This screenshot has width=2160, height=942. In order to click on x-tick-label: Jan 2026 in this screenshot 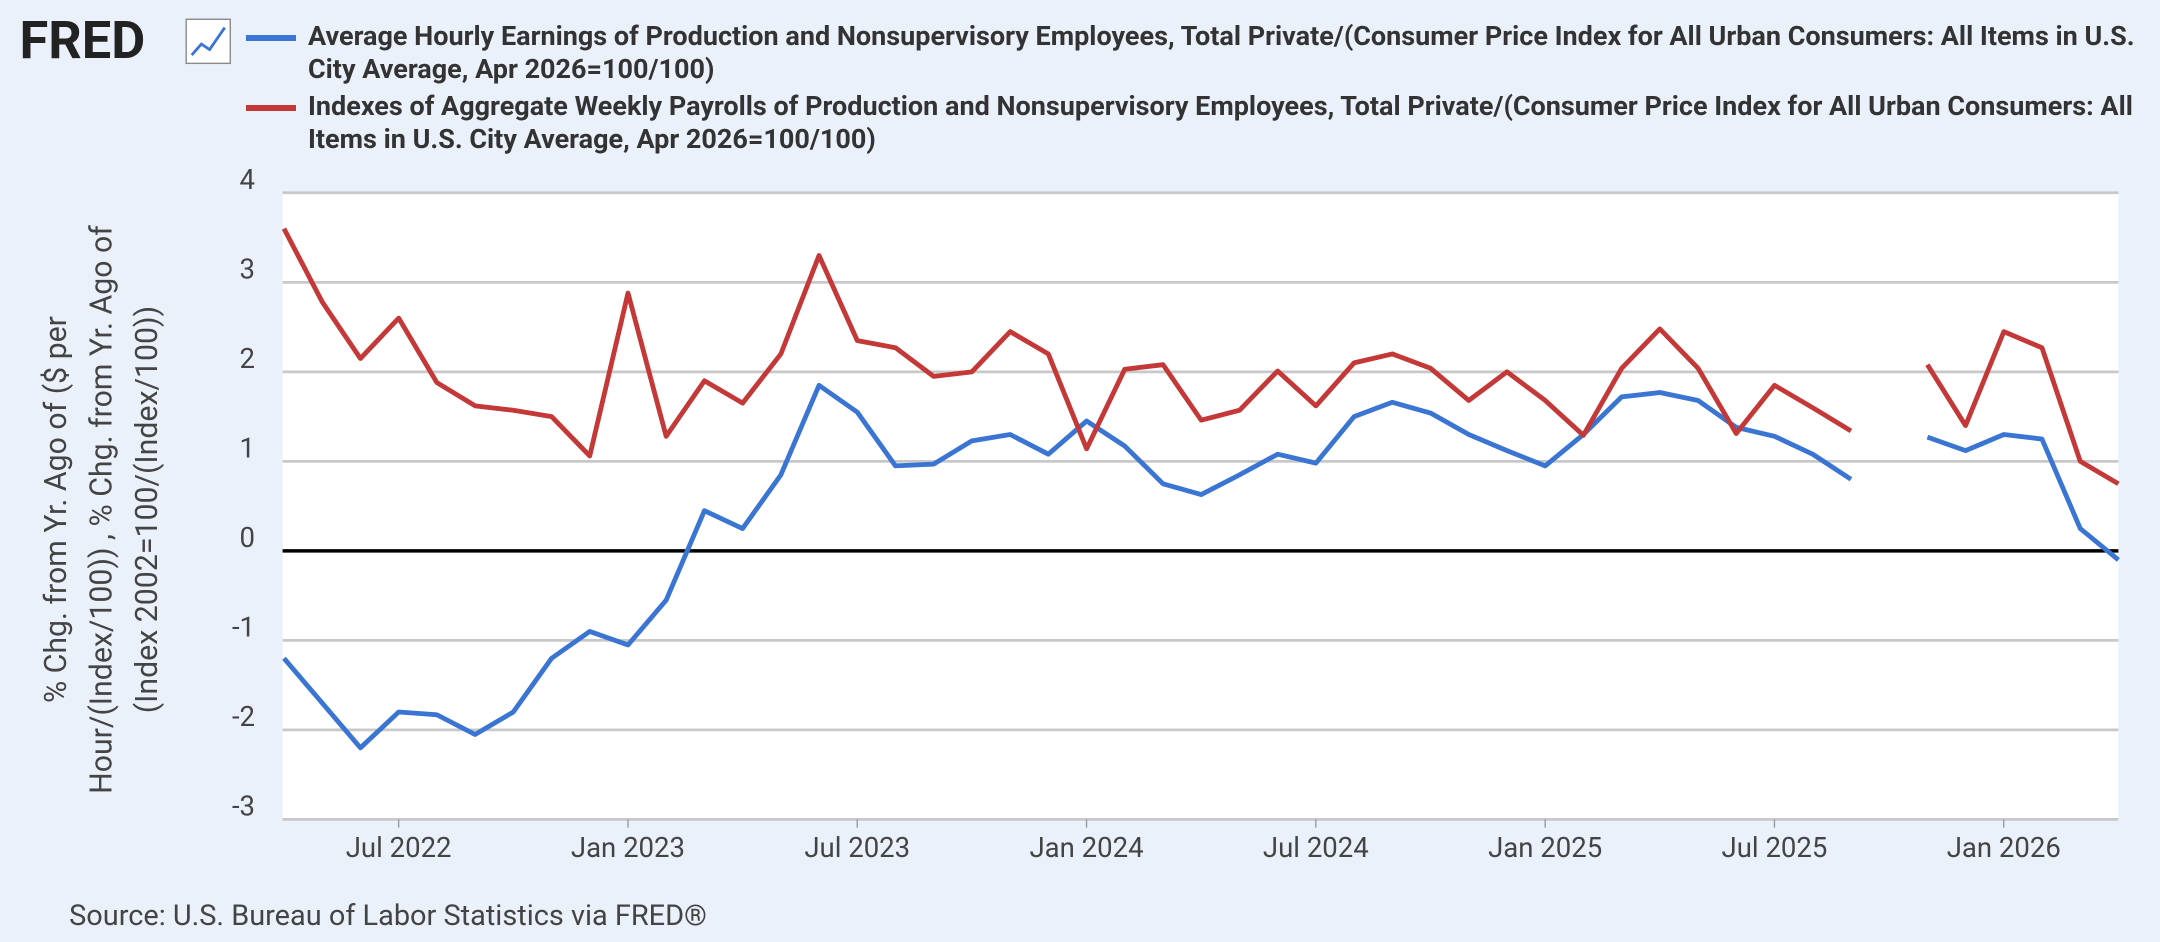, I will do `click(2004, 847)`.